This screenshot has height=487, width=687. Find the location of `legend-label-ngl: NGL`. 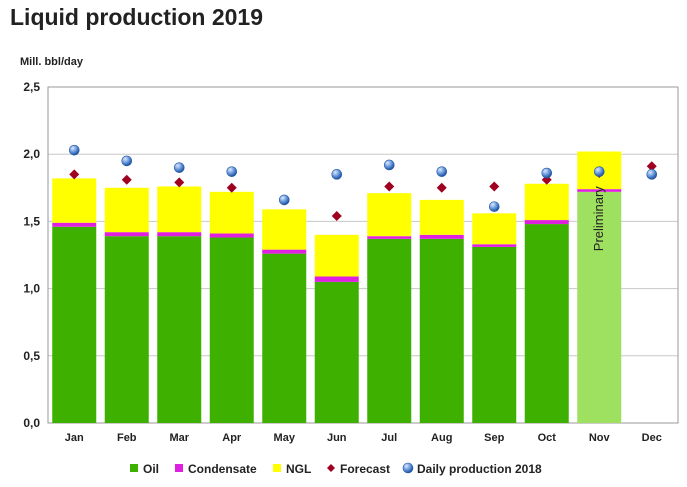

legend-label-ngl: NGL is located at coordinates (298, 469).